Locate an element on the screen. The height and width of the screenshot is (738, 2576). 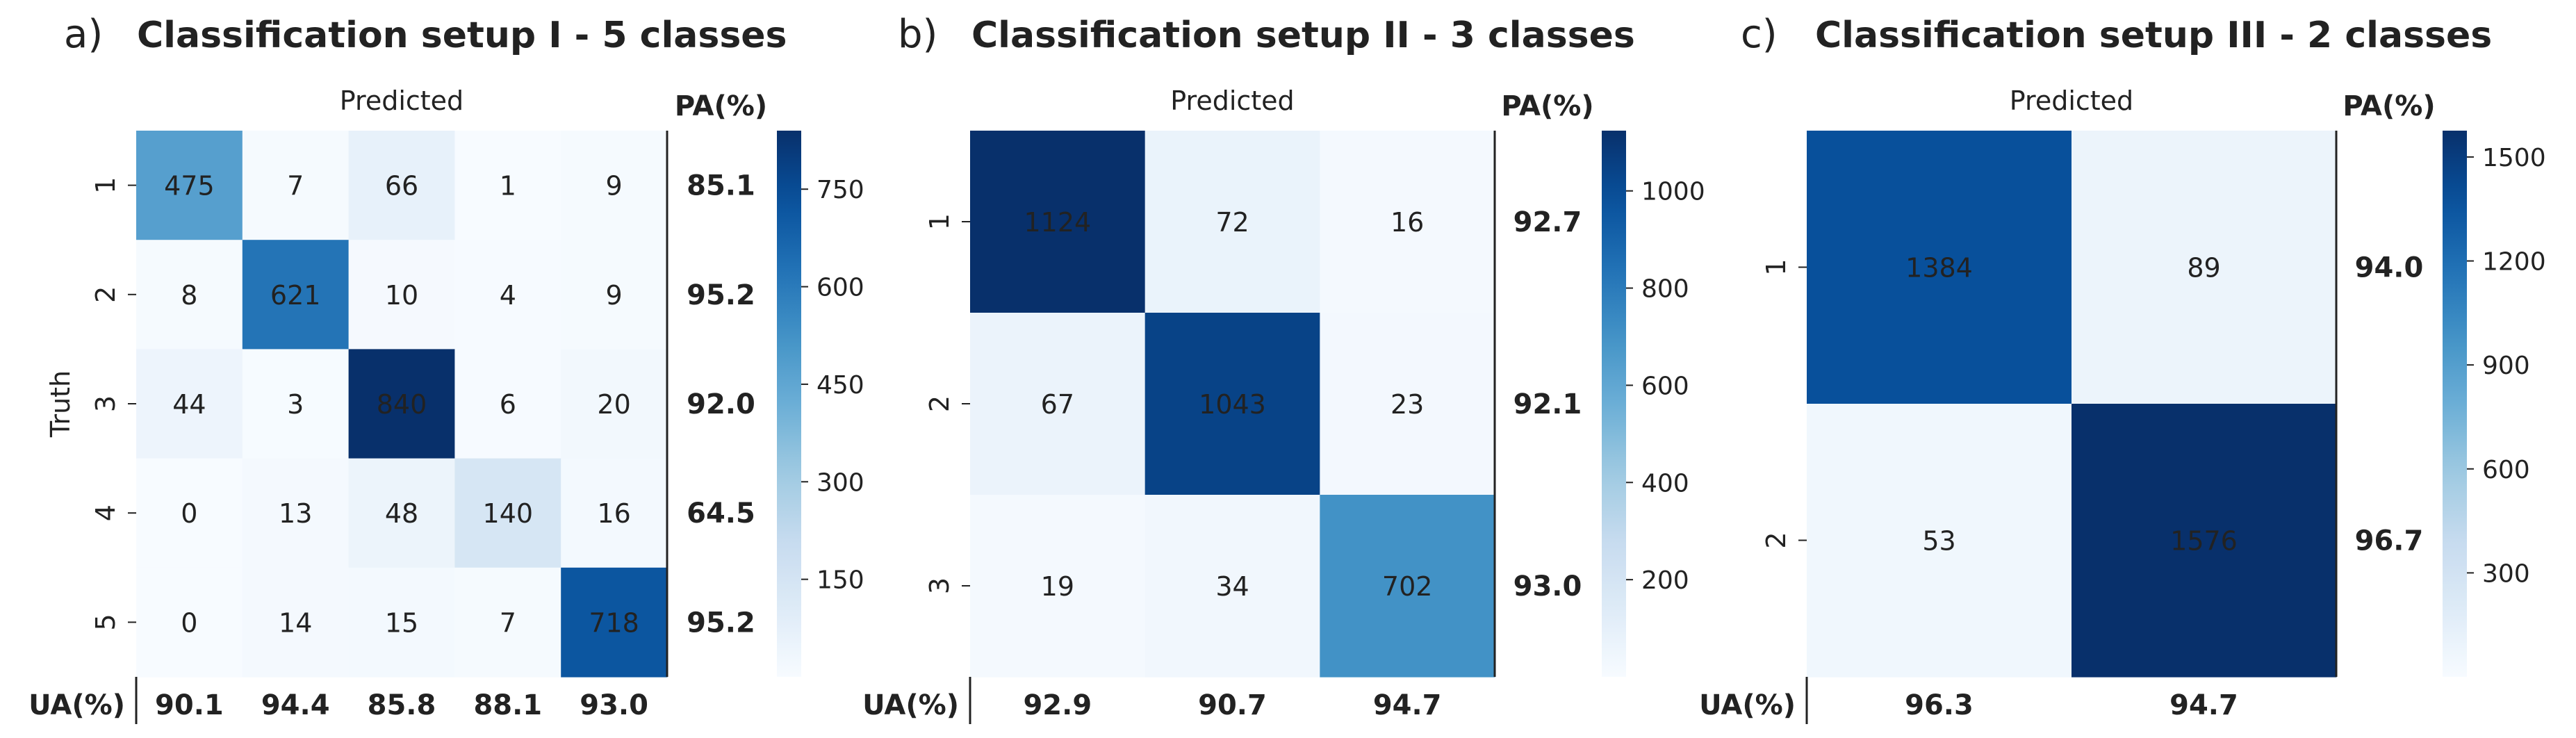
cell-value: 8 is located at coordinates (189, 295).